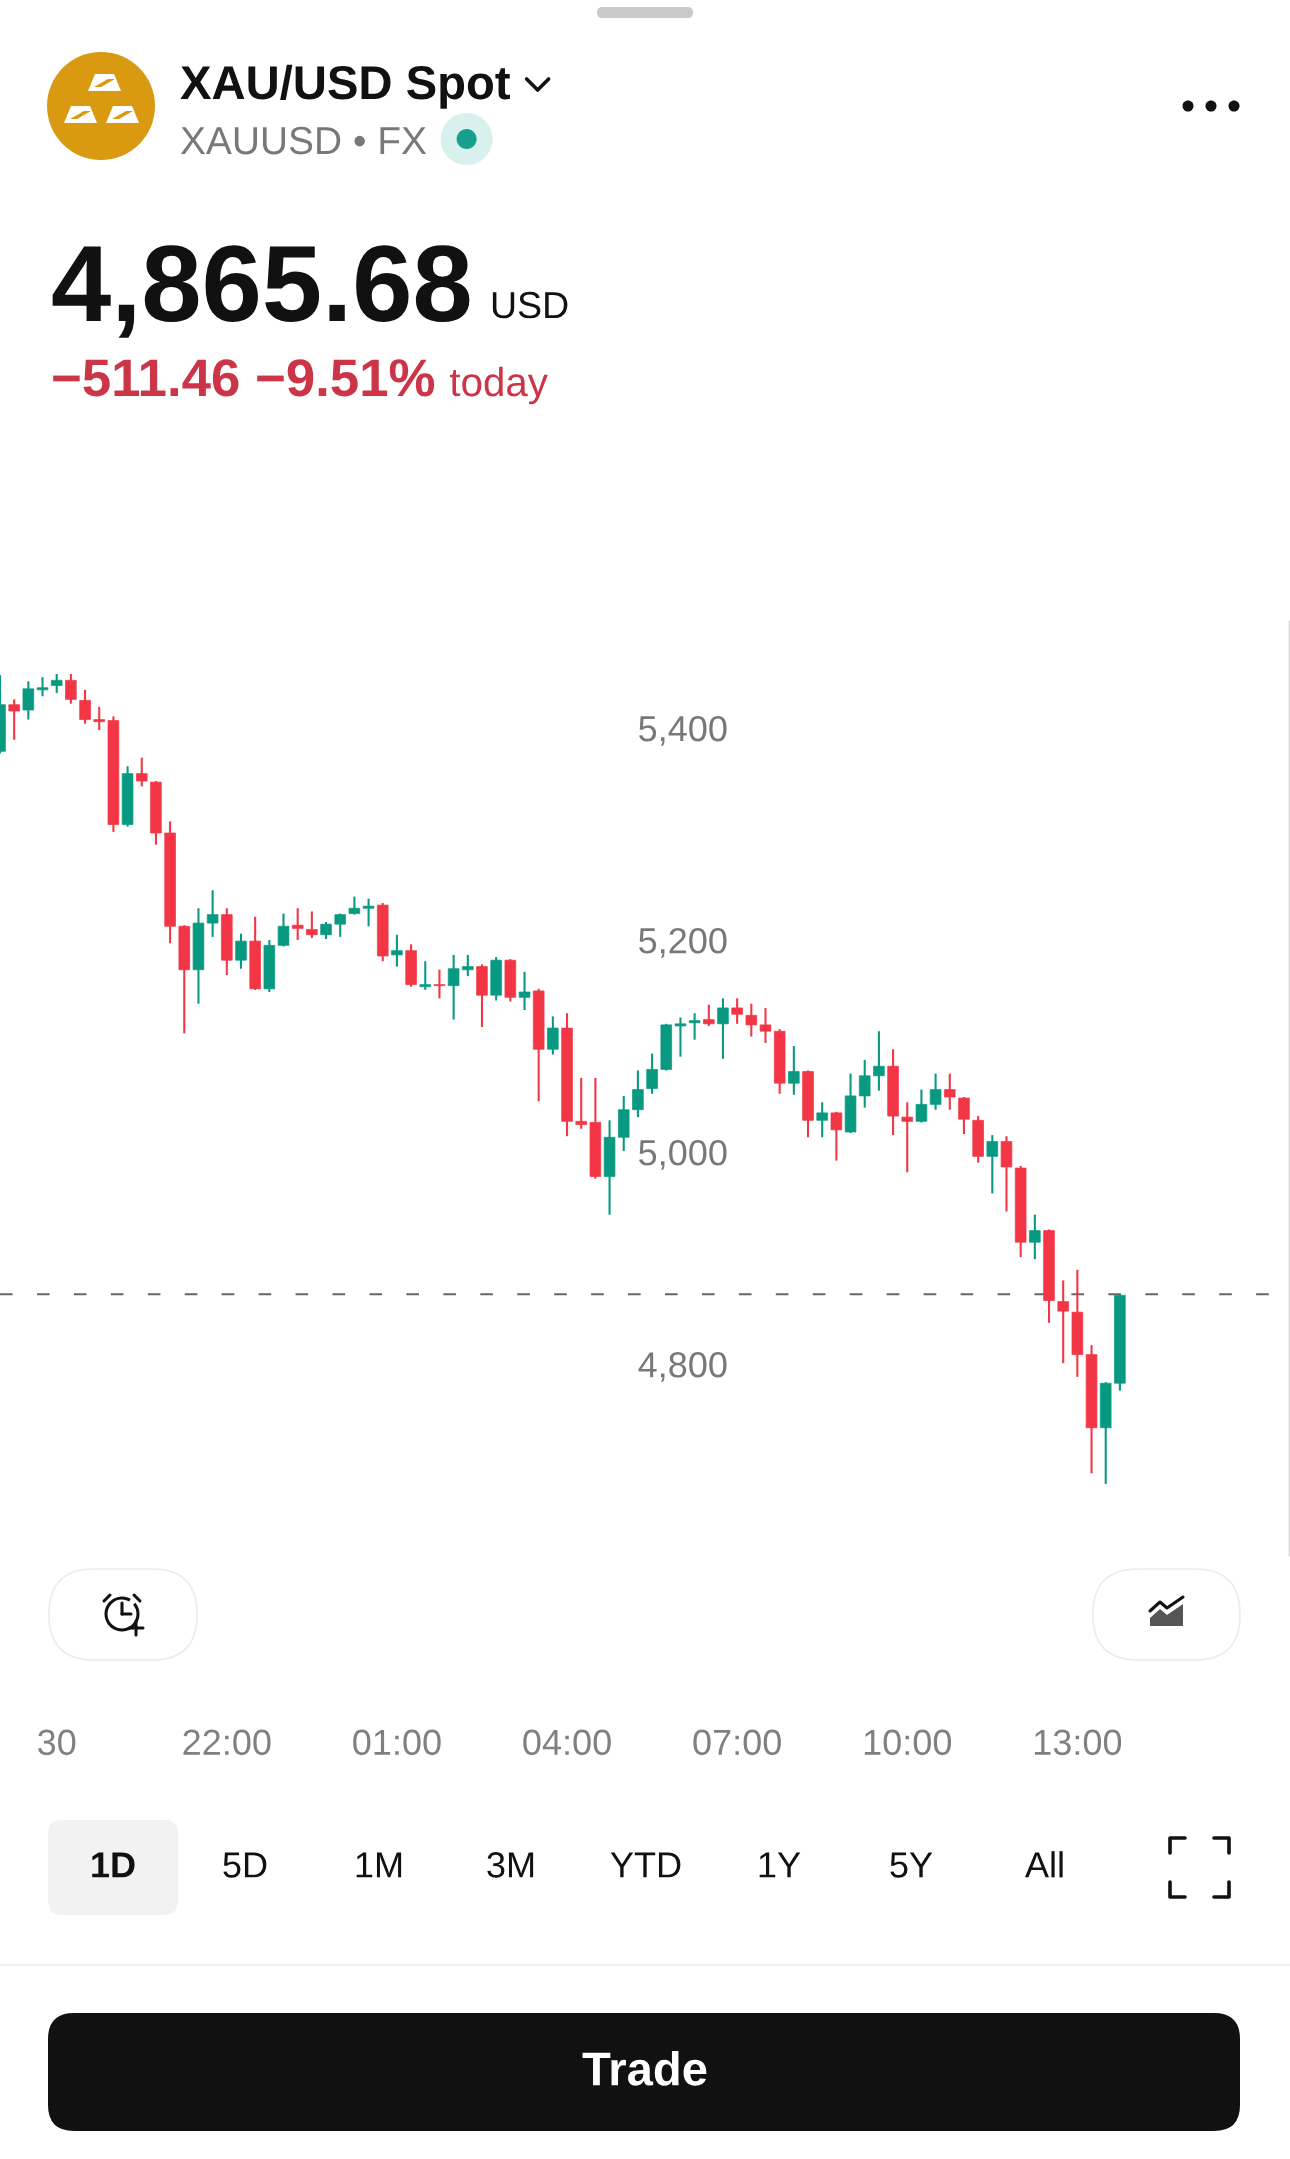 Image resolution: width=1290 pixels, height=2159 pixels. Describe the element at coordinates (1078, 1742) in the screenshot. I see `x-tick-label: 13:00` at that location.